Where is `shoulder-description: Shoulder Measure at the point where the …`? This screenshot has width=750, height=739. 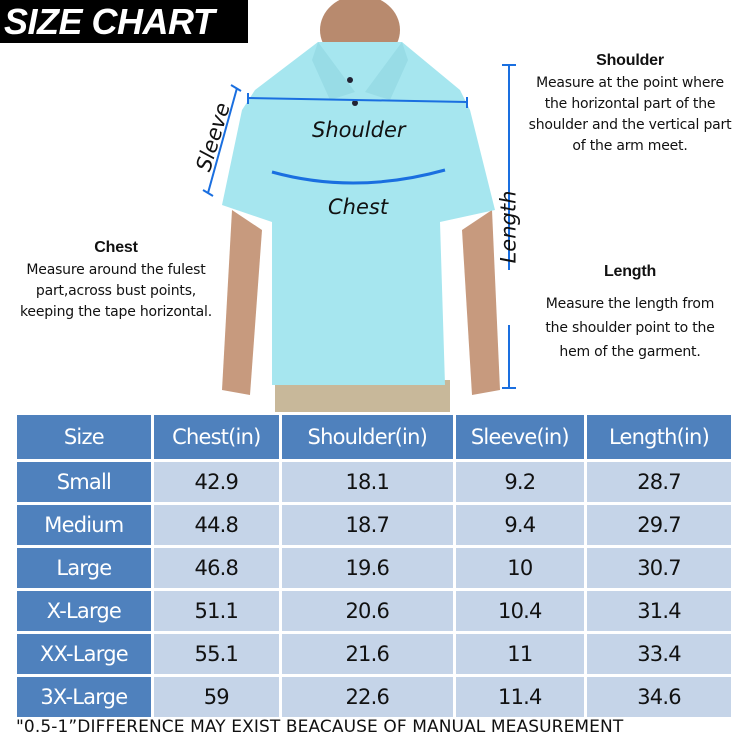 shoulder-description: Shoulder Measure at the point where the … is located at coordinates (629, 103).